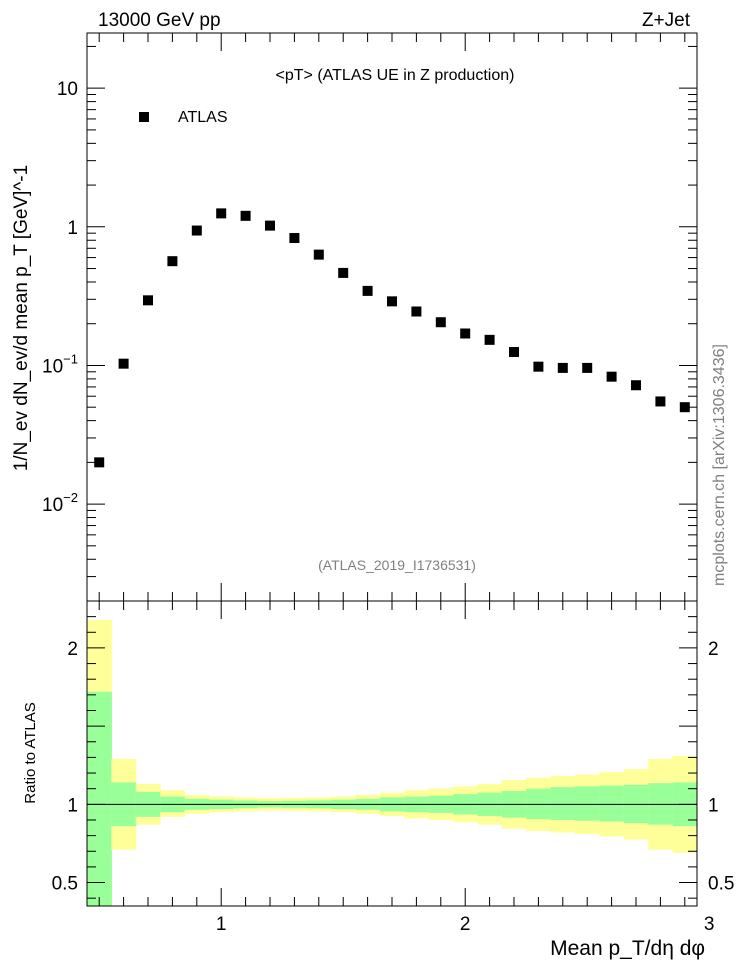 This screenshot has width=746, height=972. Describe the element at coordinates (21, 318) in the screenshot. I see `main-y-axis-label: 1/N_ev dN_ev/d mean p_T [GeV]^-1` at that location.